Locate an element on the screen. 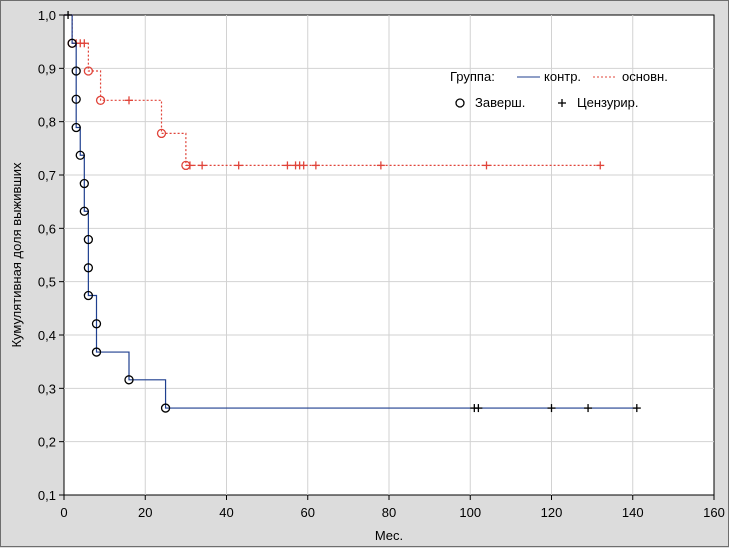  legend-censored-label: Цензурир. is located at coordinates (608, 102).